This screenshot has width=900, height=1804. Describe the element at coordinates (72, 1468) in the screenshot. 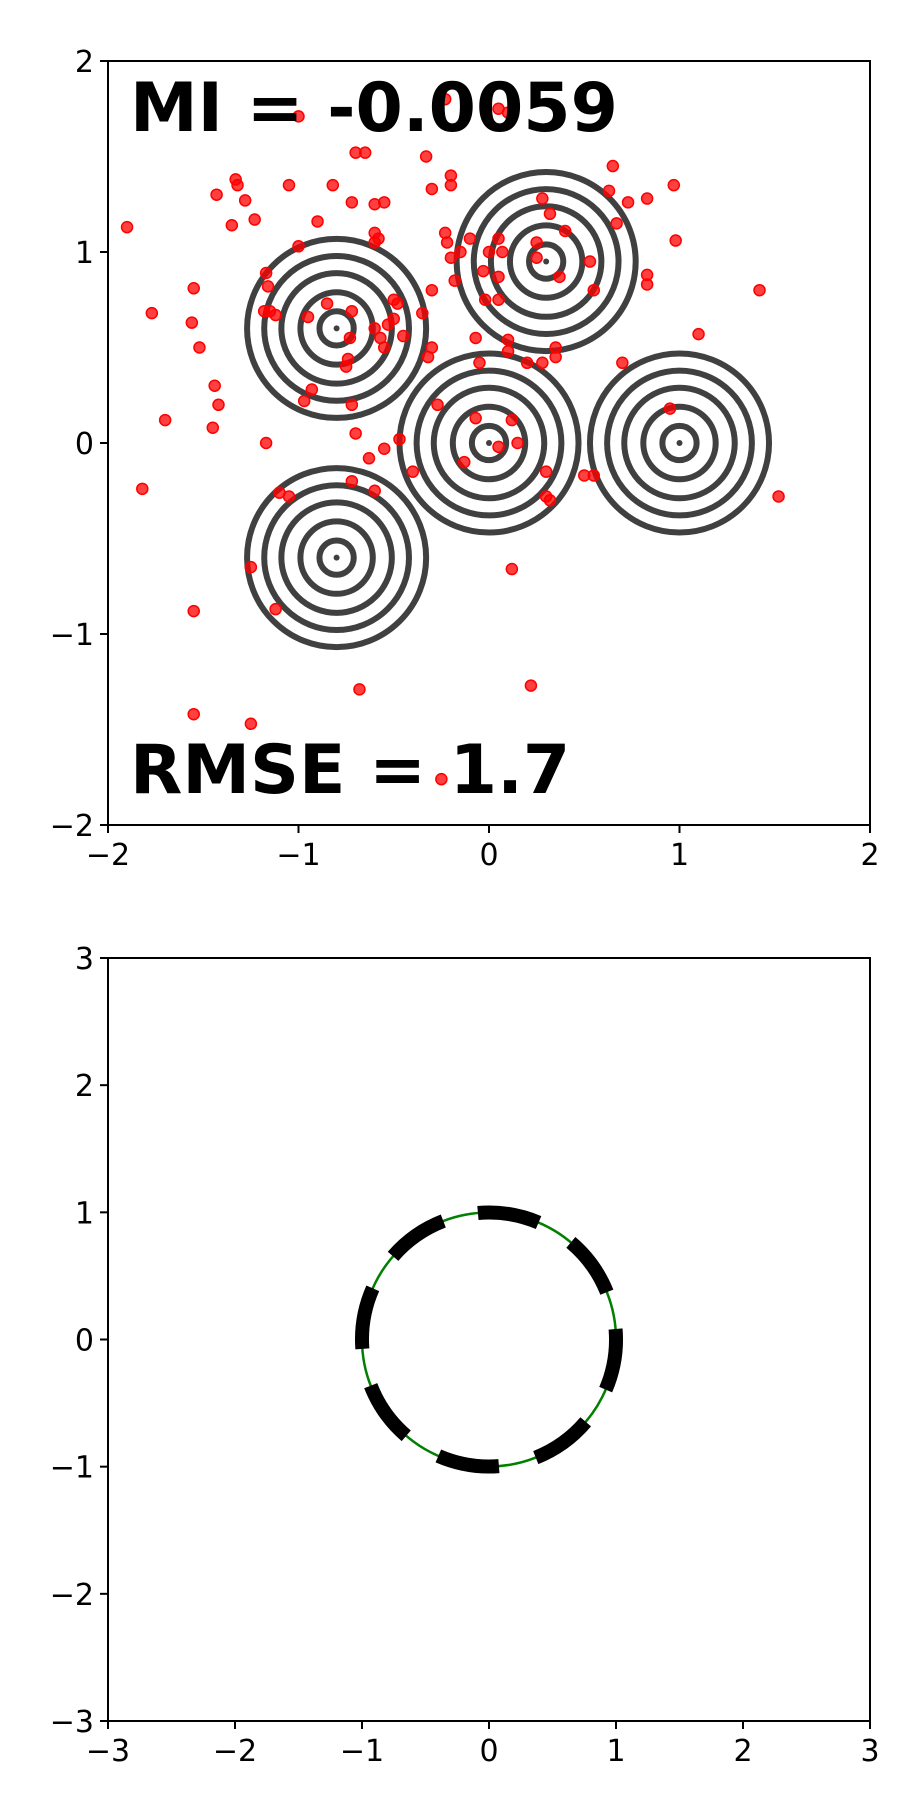

I see `y-tick-label: −1` at that location.